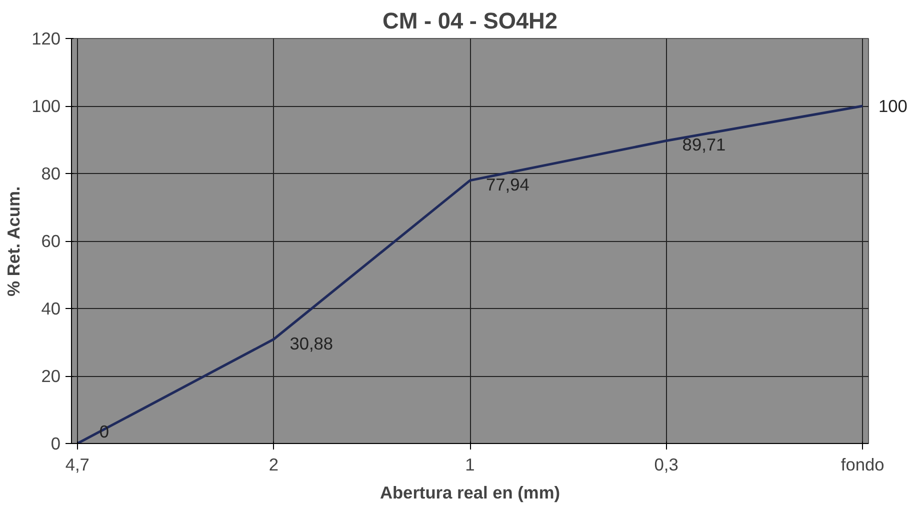 This screenshot has width=916, height=513. Describe the element at coordinates (51, 174) in the screenshot. I see `y-tick-label: 80` at that location.